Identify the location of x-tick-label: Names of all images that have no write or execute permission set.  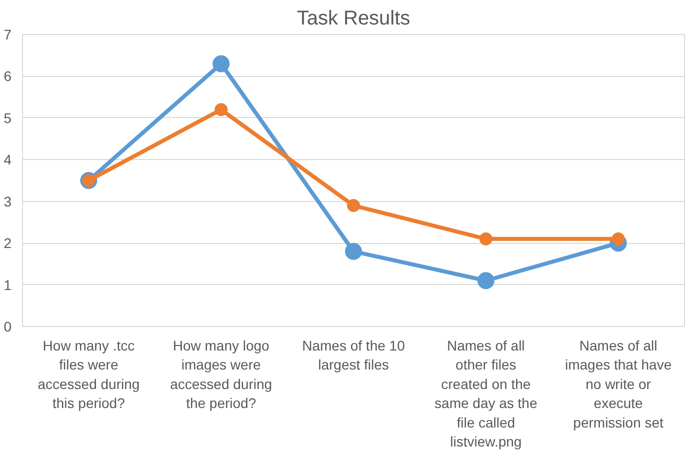
(618, 384).